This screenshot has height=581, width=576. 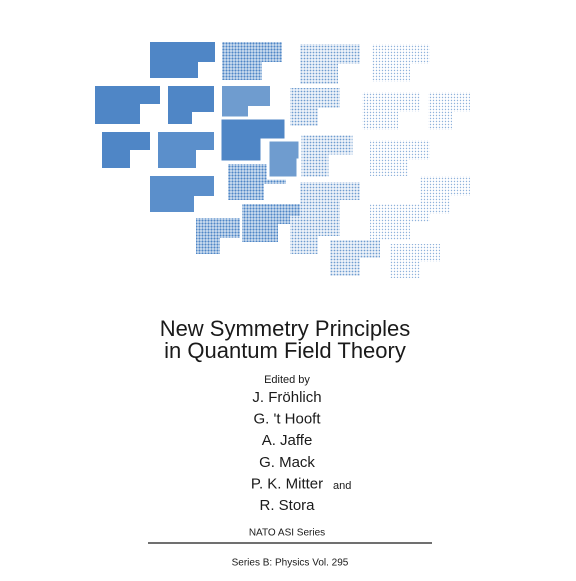 I want to click on editor-name: G. Mack, so click(x=287, y=462).